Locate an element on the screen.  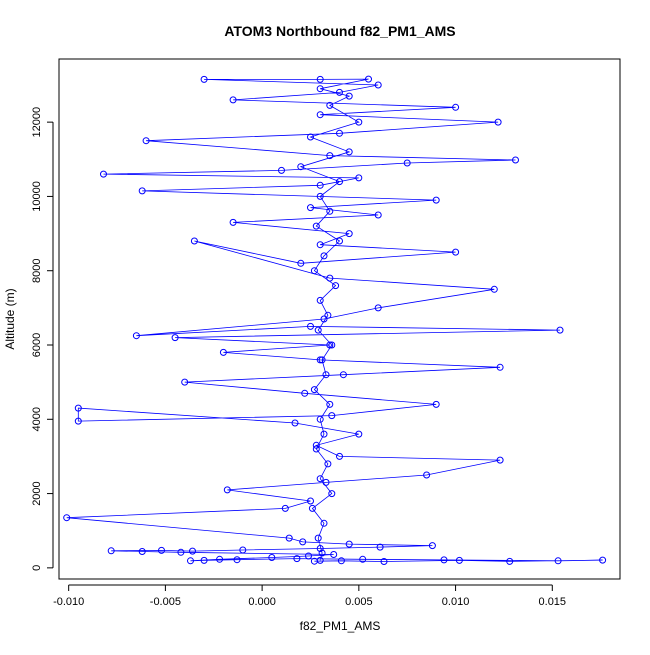
y-tick-label: 12000 is located at coordinates (37, 122).